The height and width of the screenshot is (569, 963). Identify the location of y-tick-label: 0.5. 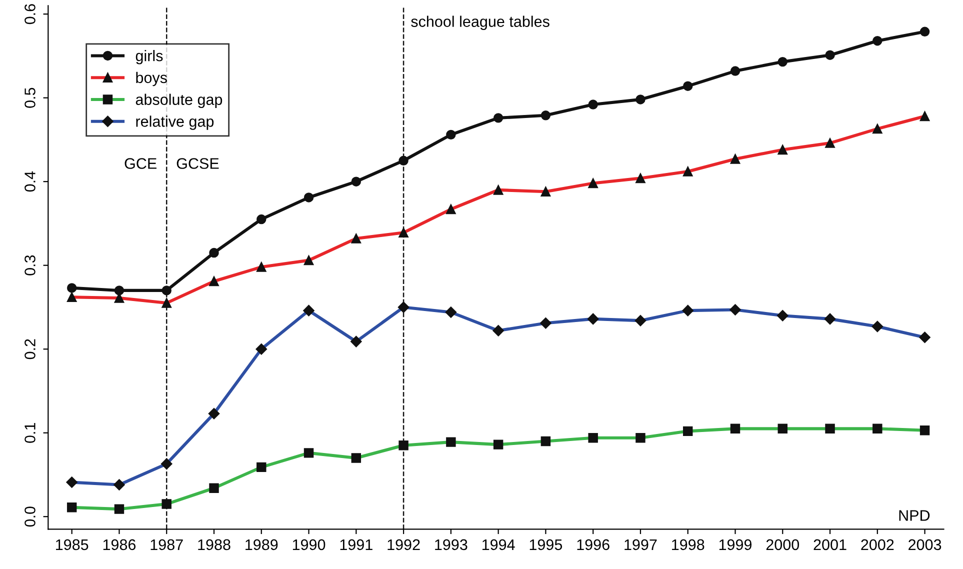
(30, 98).